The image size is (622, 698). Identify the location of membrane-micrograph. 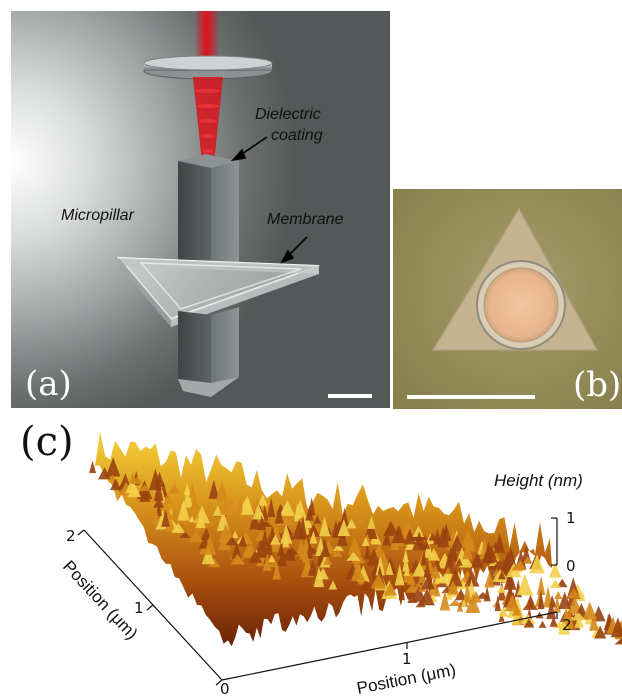
(515, 279).